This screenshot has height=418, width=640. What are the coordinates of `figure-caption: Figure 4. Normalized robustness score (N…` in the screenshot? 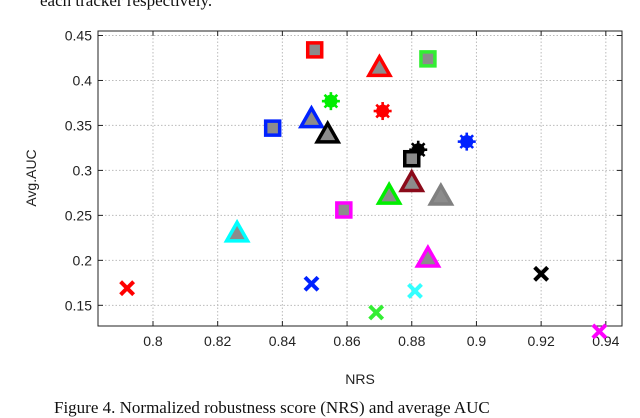 It's located at (272, 407).